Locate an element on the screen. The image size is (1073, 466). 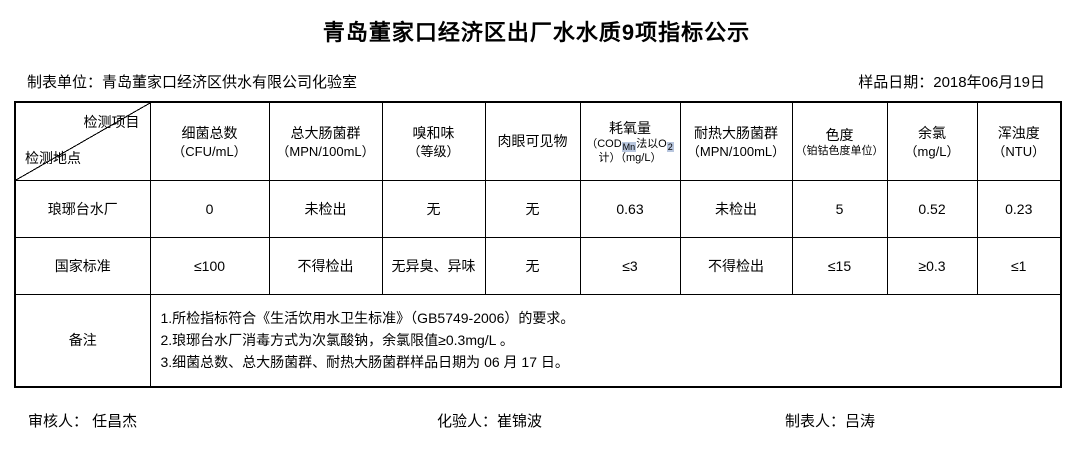
subscript: Mn is located at coordinates (629, 146).